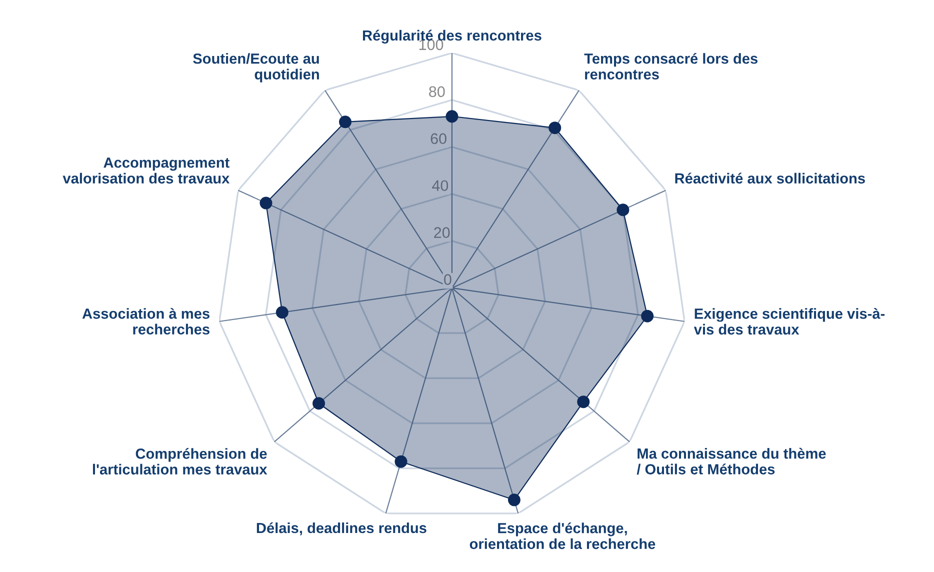 The height and width of the screenshot is (572, 934). I want to click on y-tick-label: 40, so click(440, 186).